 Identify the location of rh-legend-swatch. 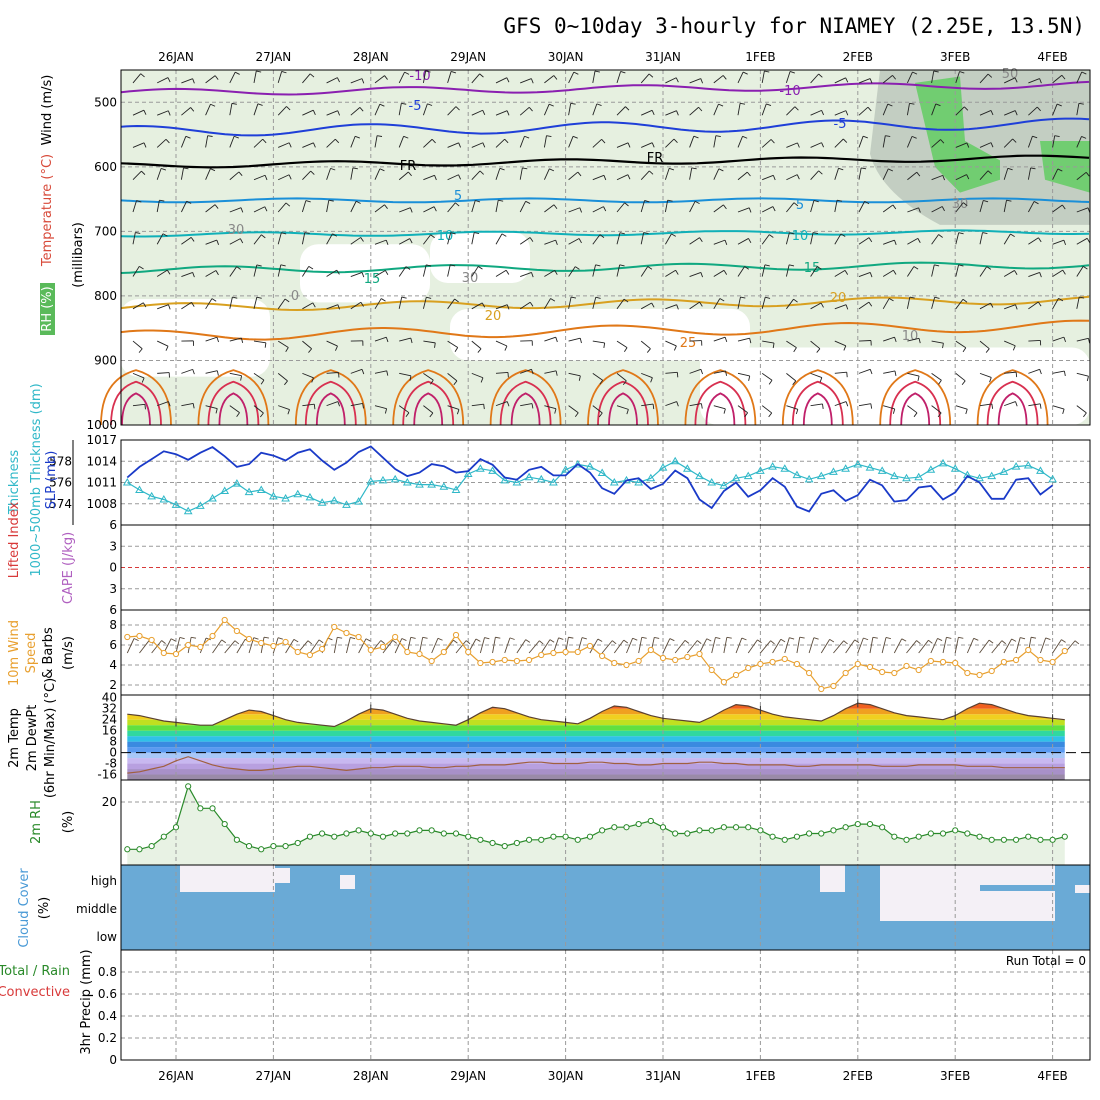
(47, 309).